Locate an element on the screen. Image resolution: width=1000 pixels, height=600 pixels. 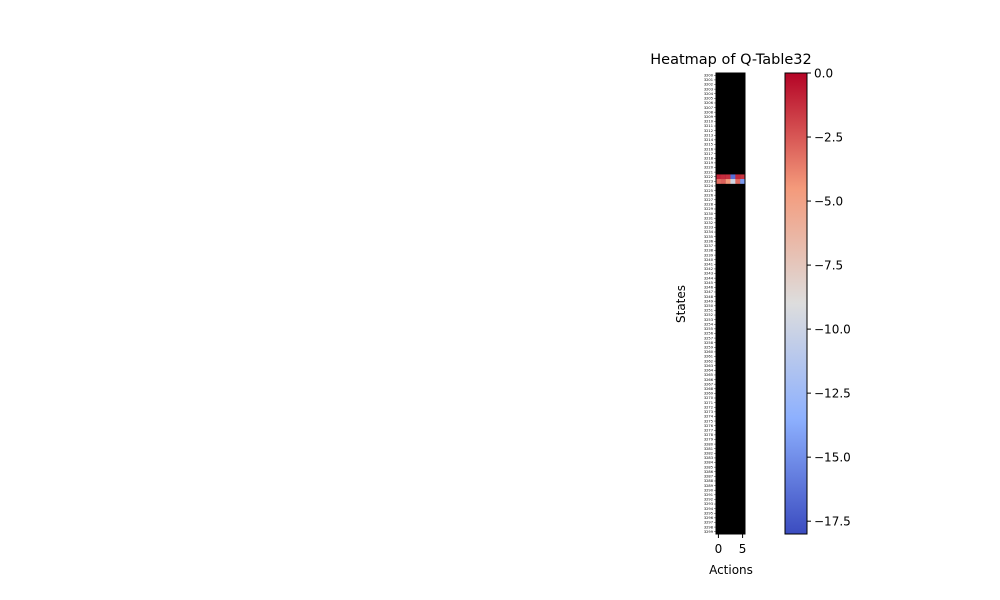
y-tick-label: 3258 is located at coordinates (709, 343).